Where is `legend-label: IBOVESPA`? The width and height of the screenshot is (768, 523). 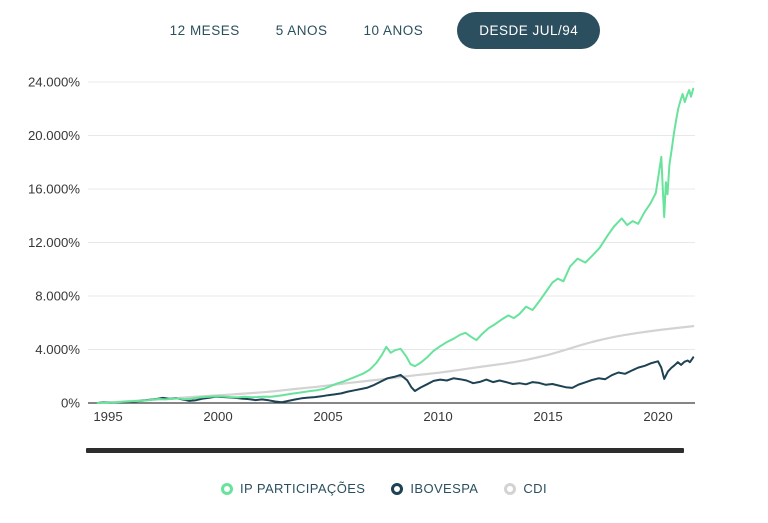 legend-label: IBOVESPA is located at coordinates (444, 488).